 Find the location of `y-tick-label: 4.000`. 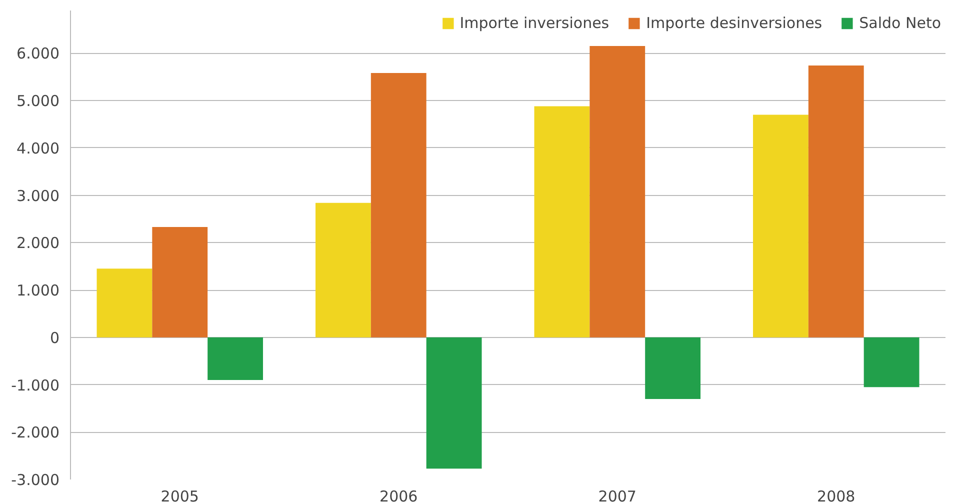

y-tick-label: 4.000 is located at coordinates (38, 148).